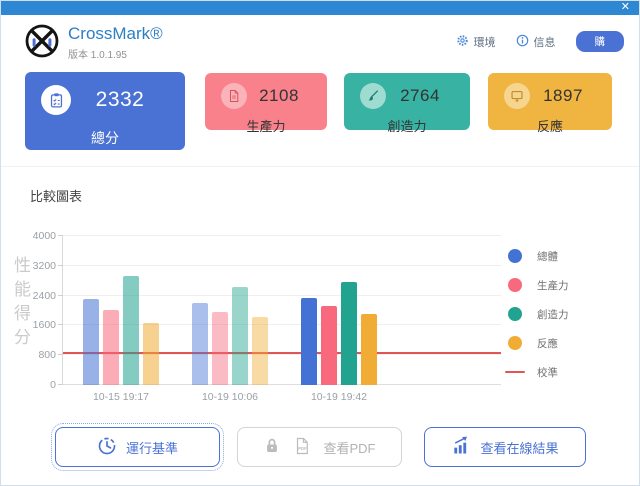 The height and width of the screenshot is (486, 640). What do you see at coordinates (547, 256) in the screenshot?
I see `legend-label: 總體` at bounding box center [547, 256].